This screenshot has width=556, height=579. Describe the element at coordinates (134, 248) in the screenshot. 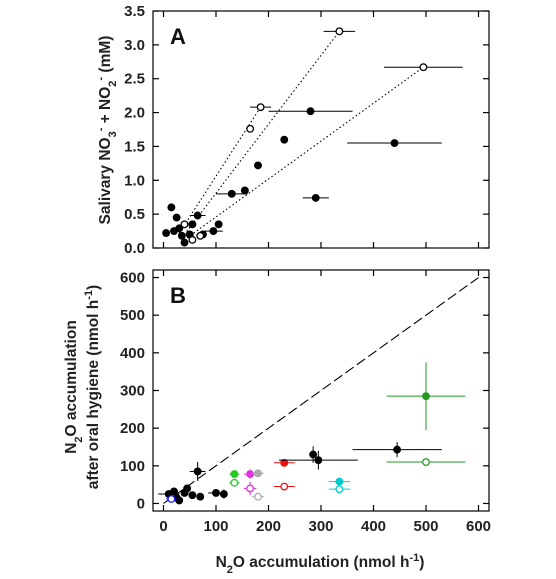

I see `y-tick-label: 0.0` at that location.